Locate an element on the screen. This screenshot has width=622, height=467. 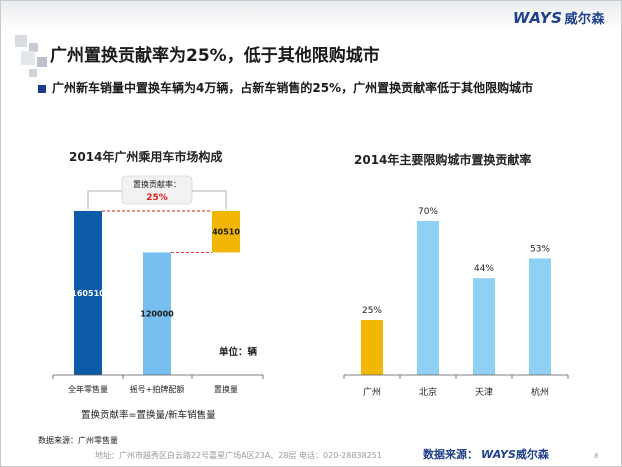
bar-value-label: 40510 is located at coordinates (226, 232).